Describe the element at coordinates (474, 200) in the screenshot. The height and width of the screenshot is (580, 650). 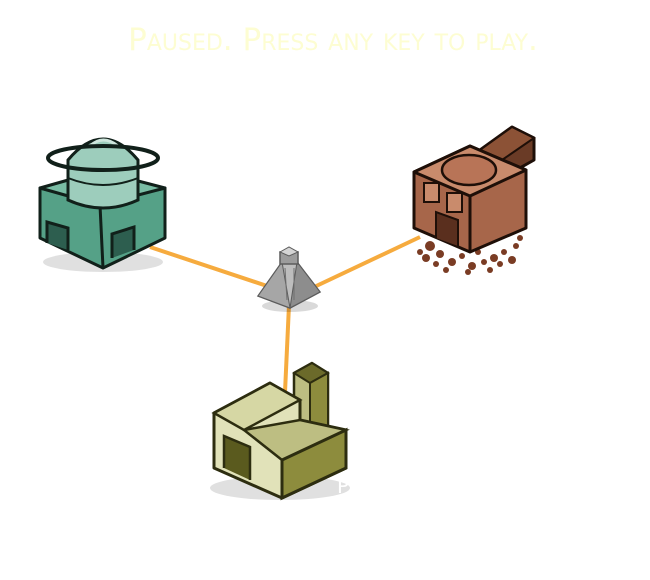
I see `clay-foundry-icon` at that location.